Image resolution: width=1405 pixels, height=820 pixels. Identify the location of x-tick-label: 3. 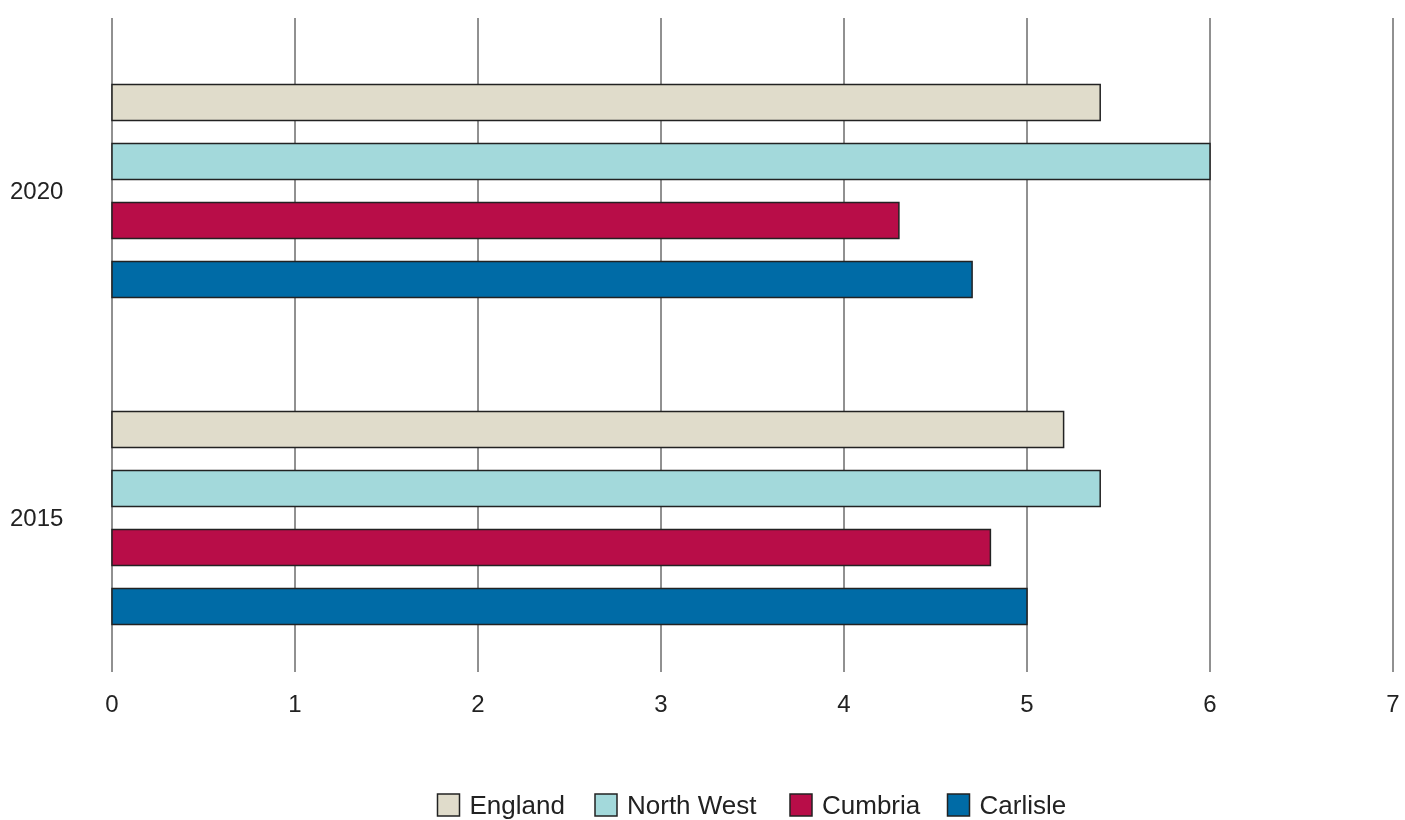
(661, 703).